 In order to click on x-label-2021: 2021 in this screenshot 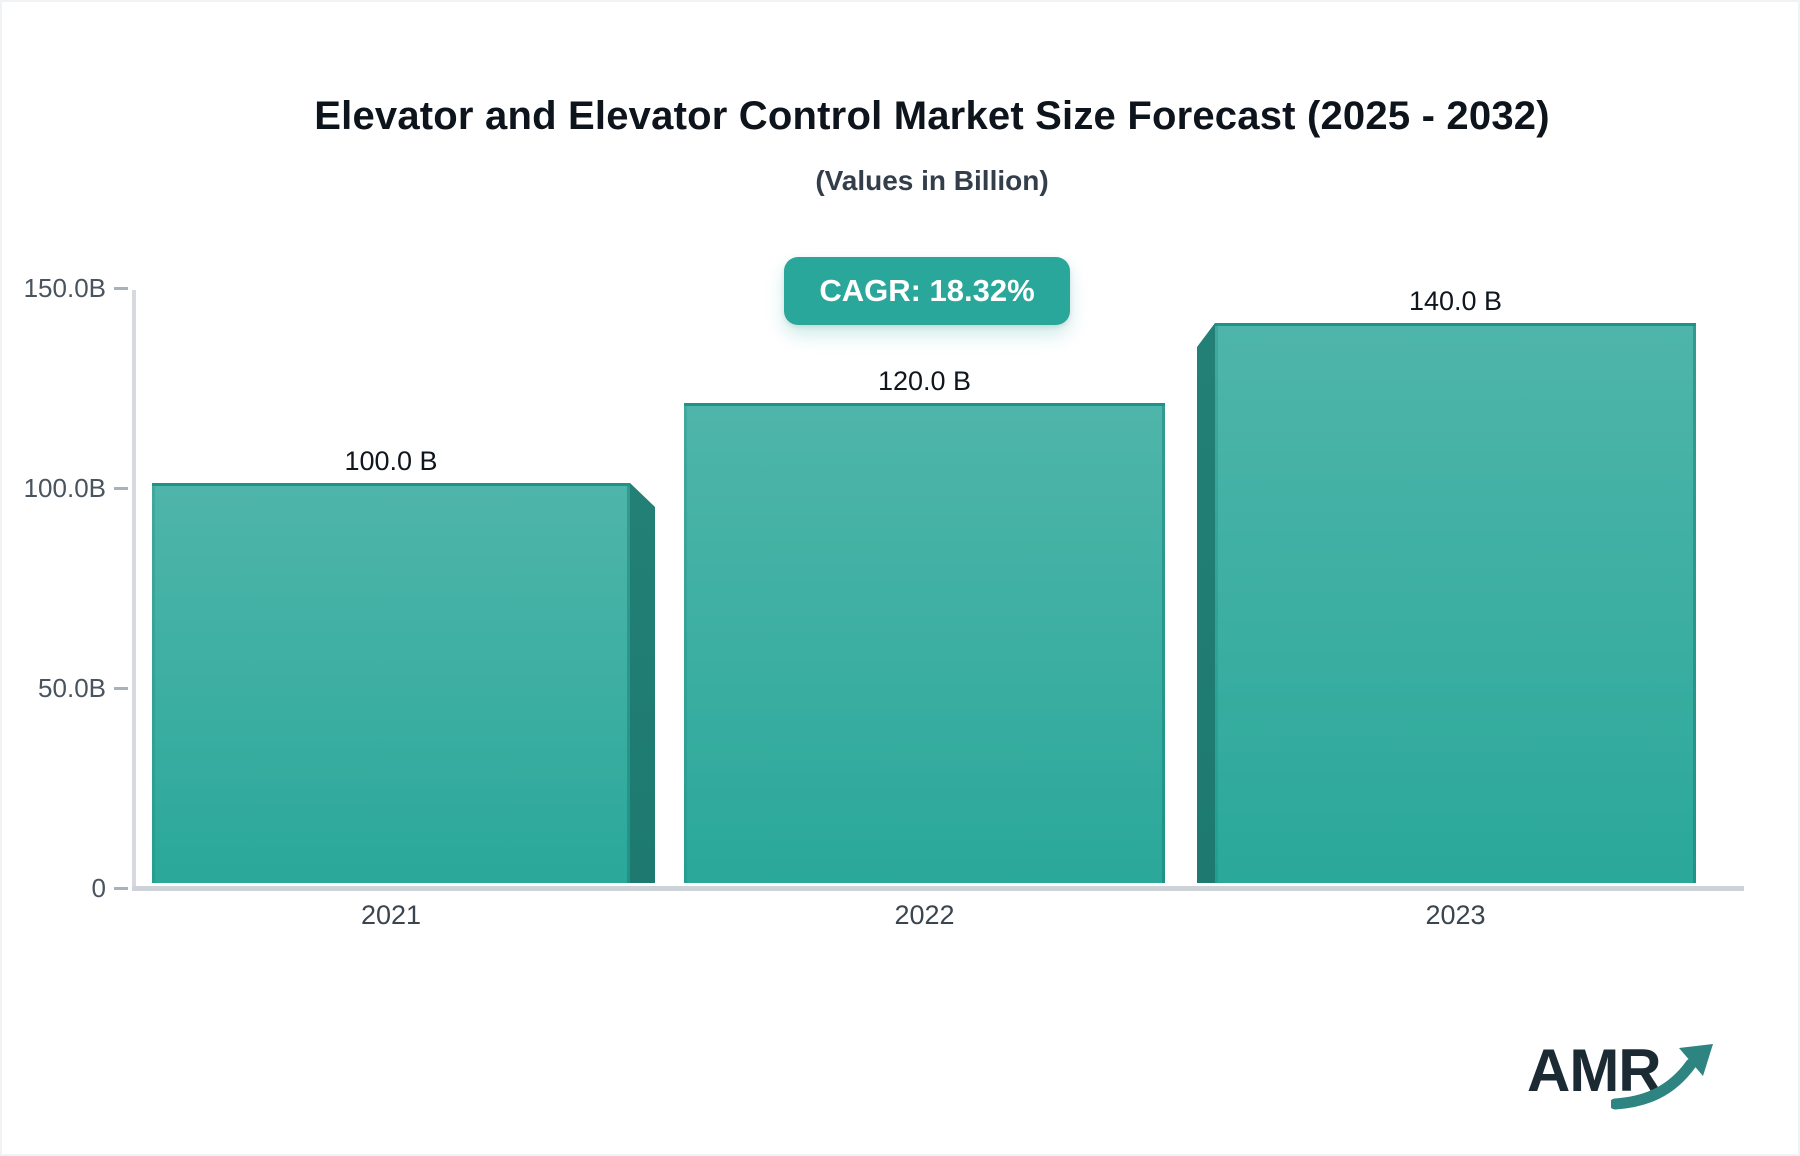, I will do `click(391, 915)`.